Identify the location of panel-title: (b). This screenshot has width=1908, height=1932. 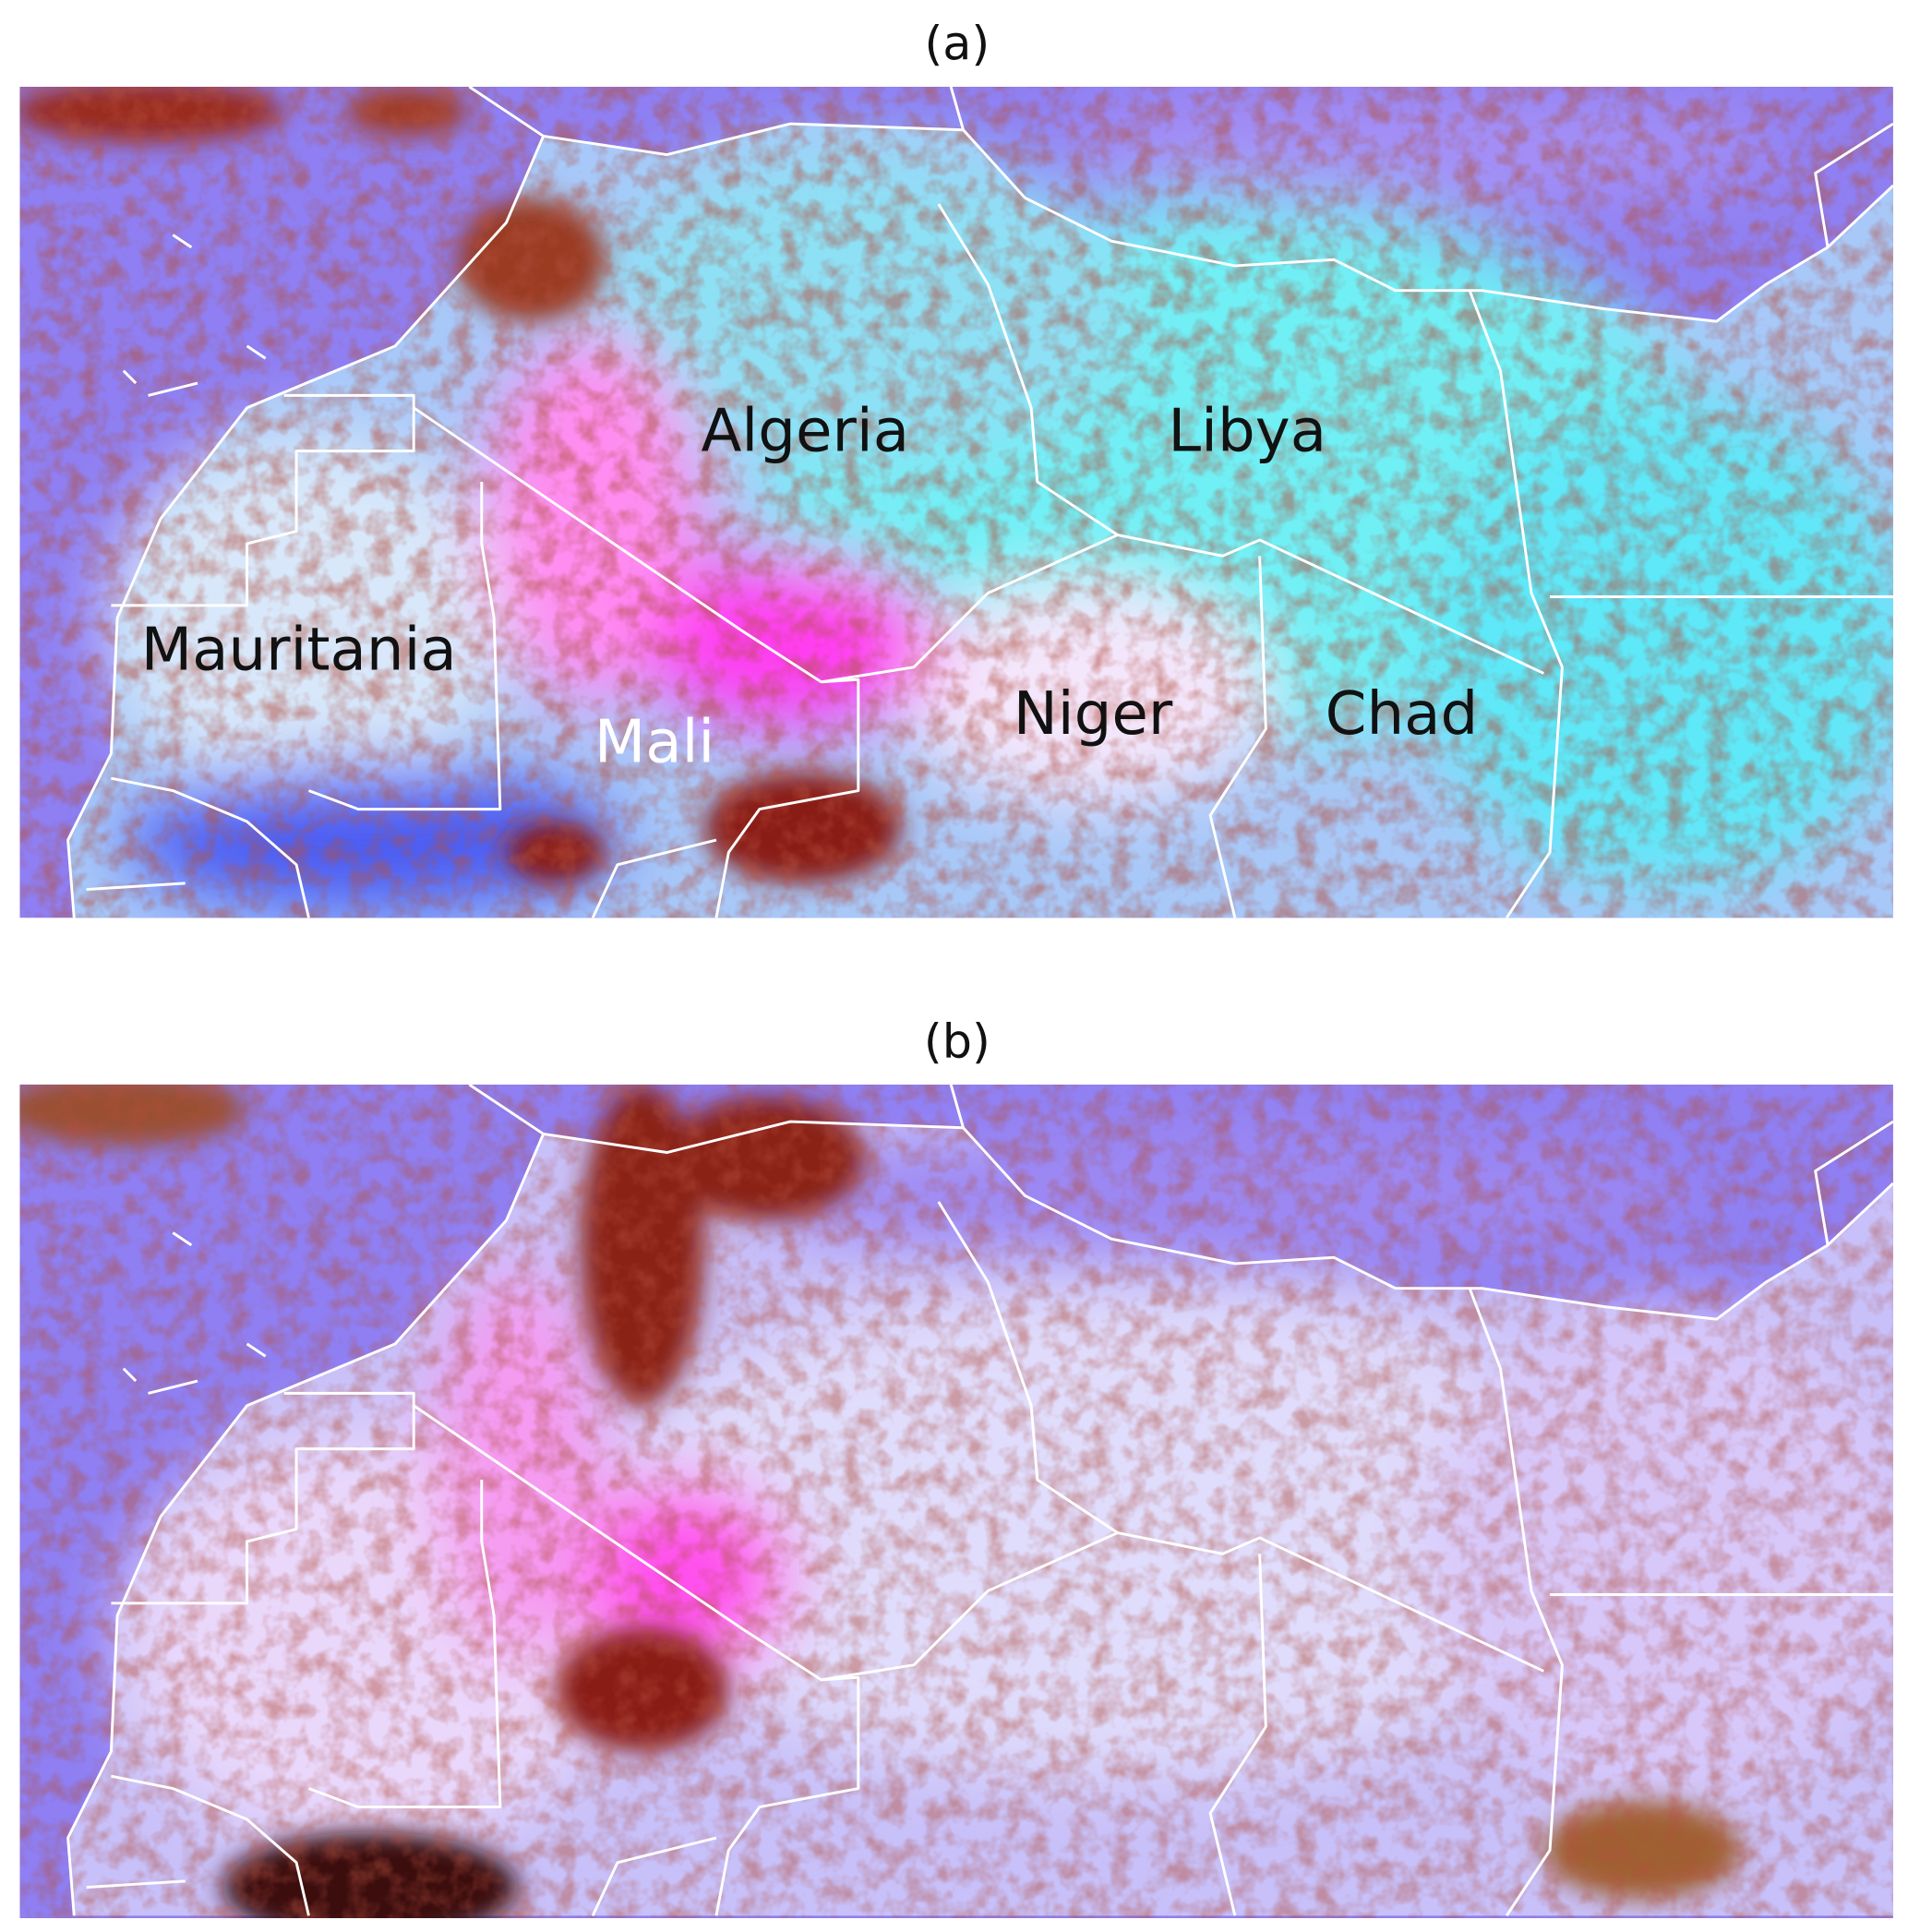
(957, 1041).